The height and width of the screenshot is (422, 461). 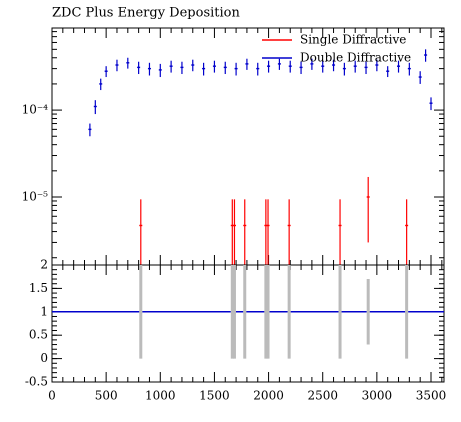 What do you see at coordinates (44, 311) in the screenshot?
I see `y-tick-label: 1` at bounding box center [44, 311].